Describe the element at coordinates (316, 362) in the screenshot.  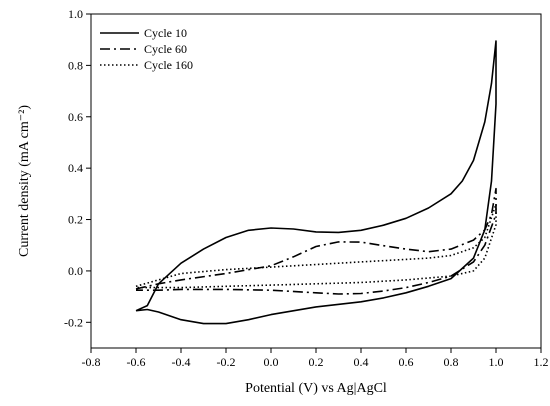
I see `x-tick-label: 0.2` at that location.